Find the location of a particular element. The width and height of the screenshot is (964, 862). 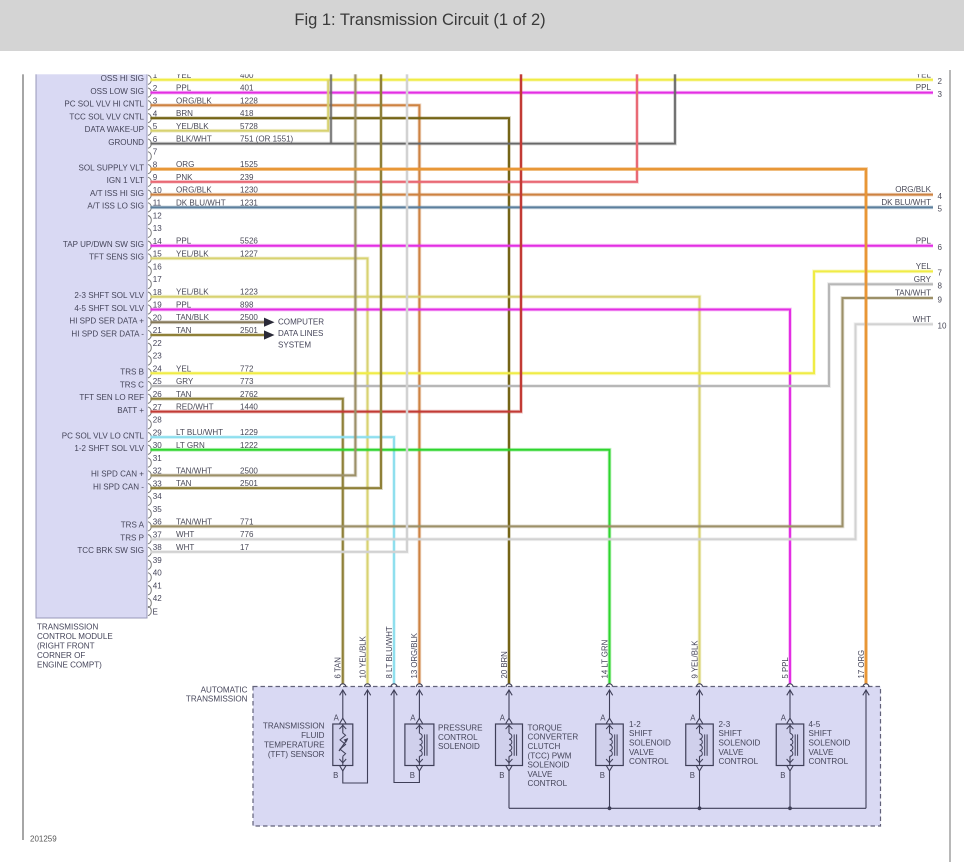

svg-text: 751 (OR 1551) is located at coordinates (267, 139).